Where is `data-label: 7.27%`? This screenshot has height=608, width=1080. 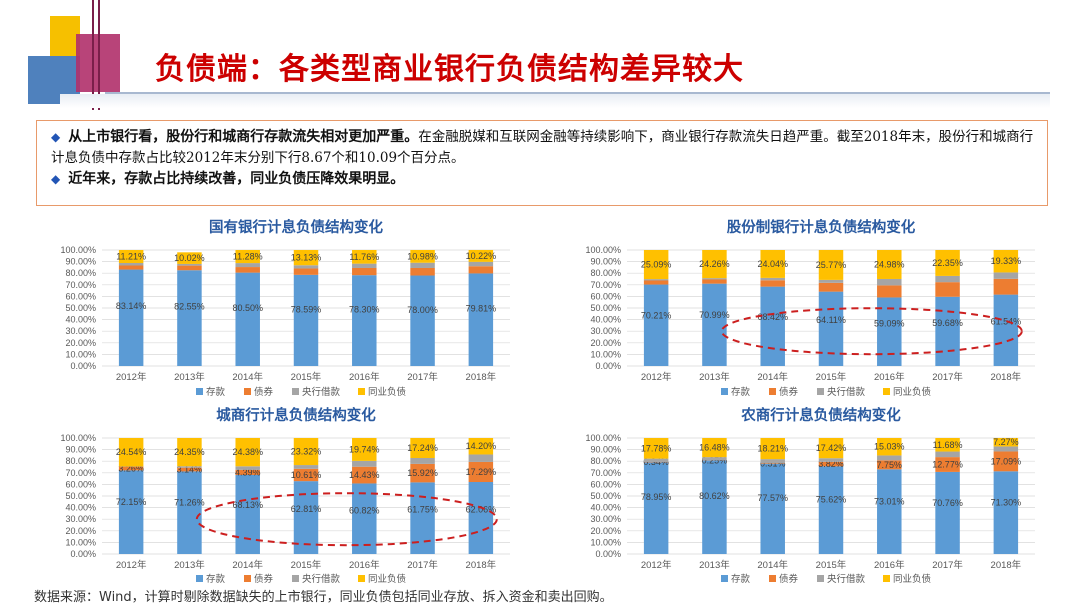 data-label: 7.27% is located at coordinates (1006, 442).